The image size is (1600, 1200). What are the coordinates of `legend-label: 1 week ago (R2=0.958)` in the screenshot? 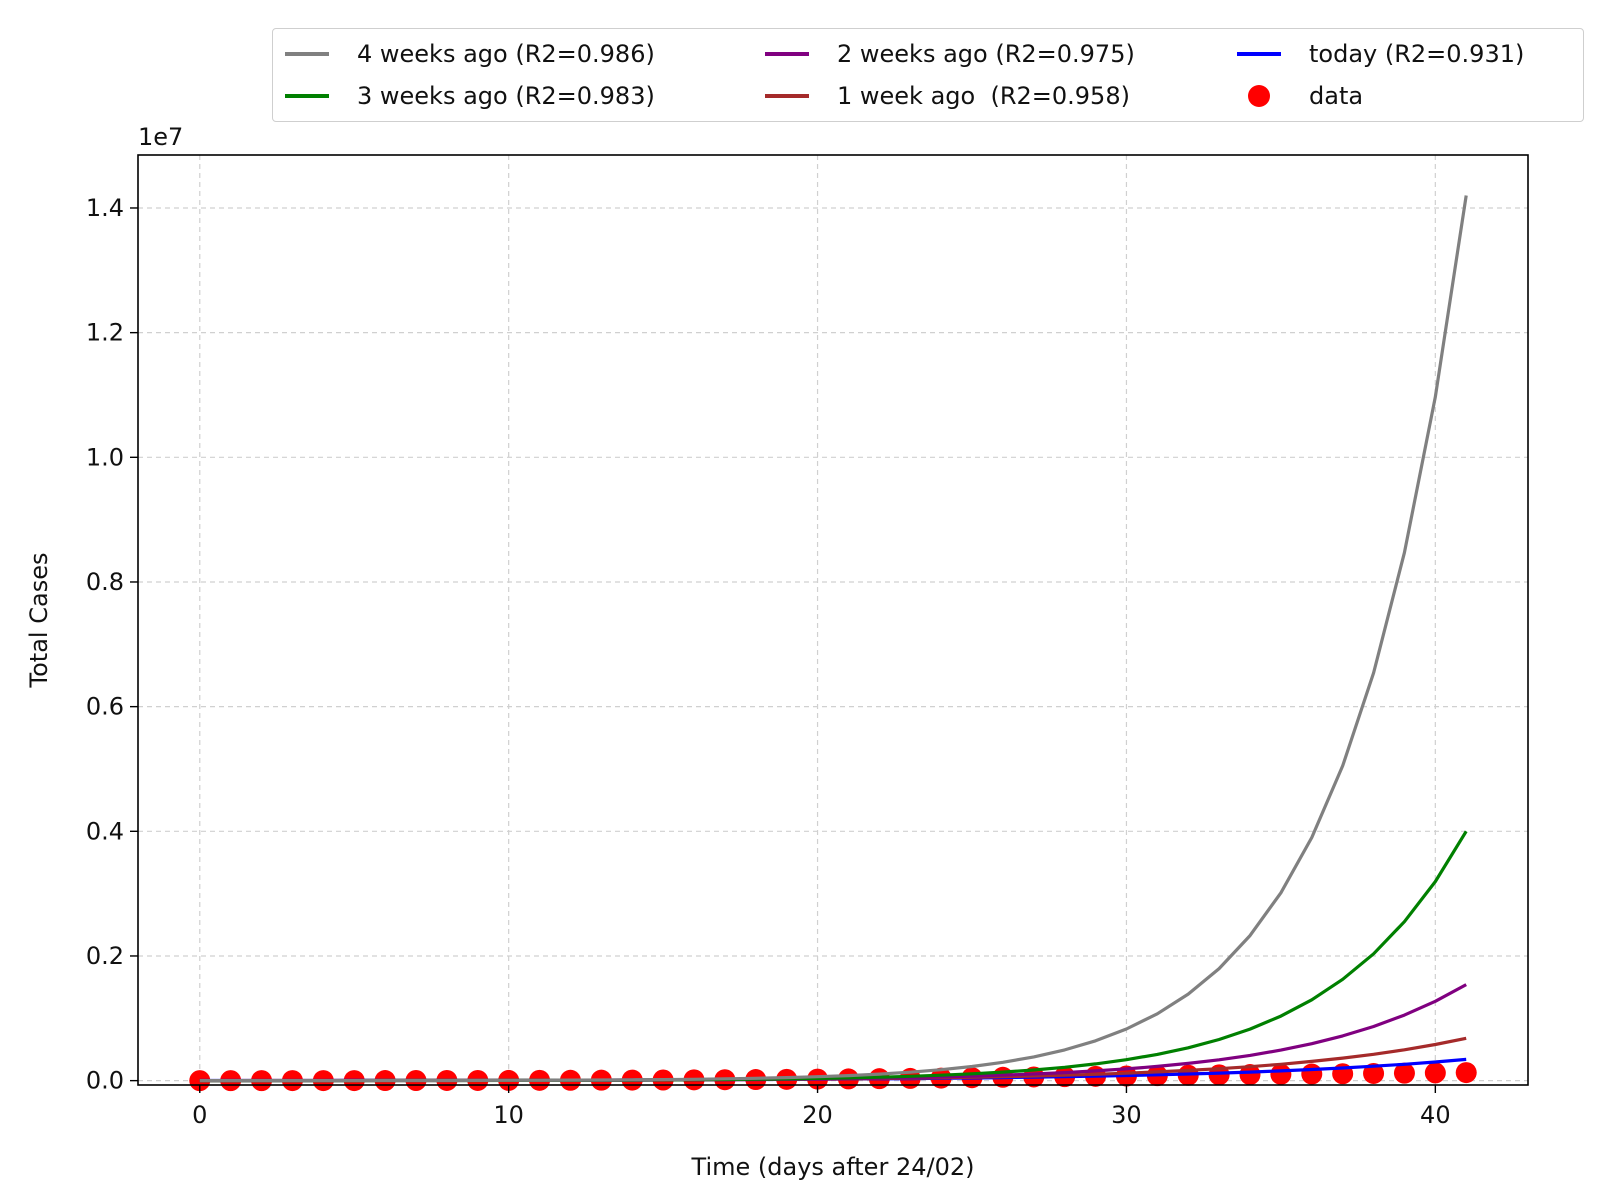 It's located at (983, 96).